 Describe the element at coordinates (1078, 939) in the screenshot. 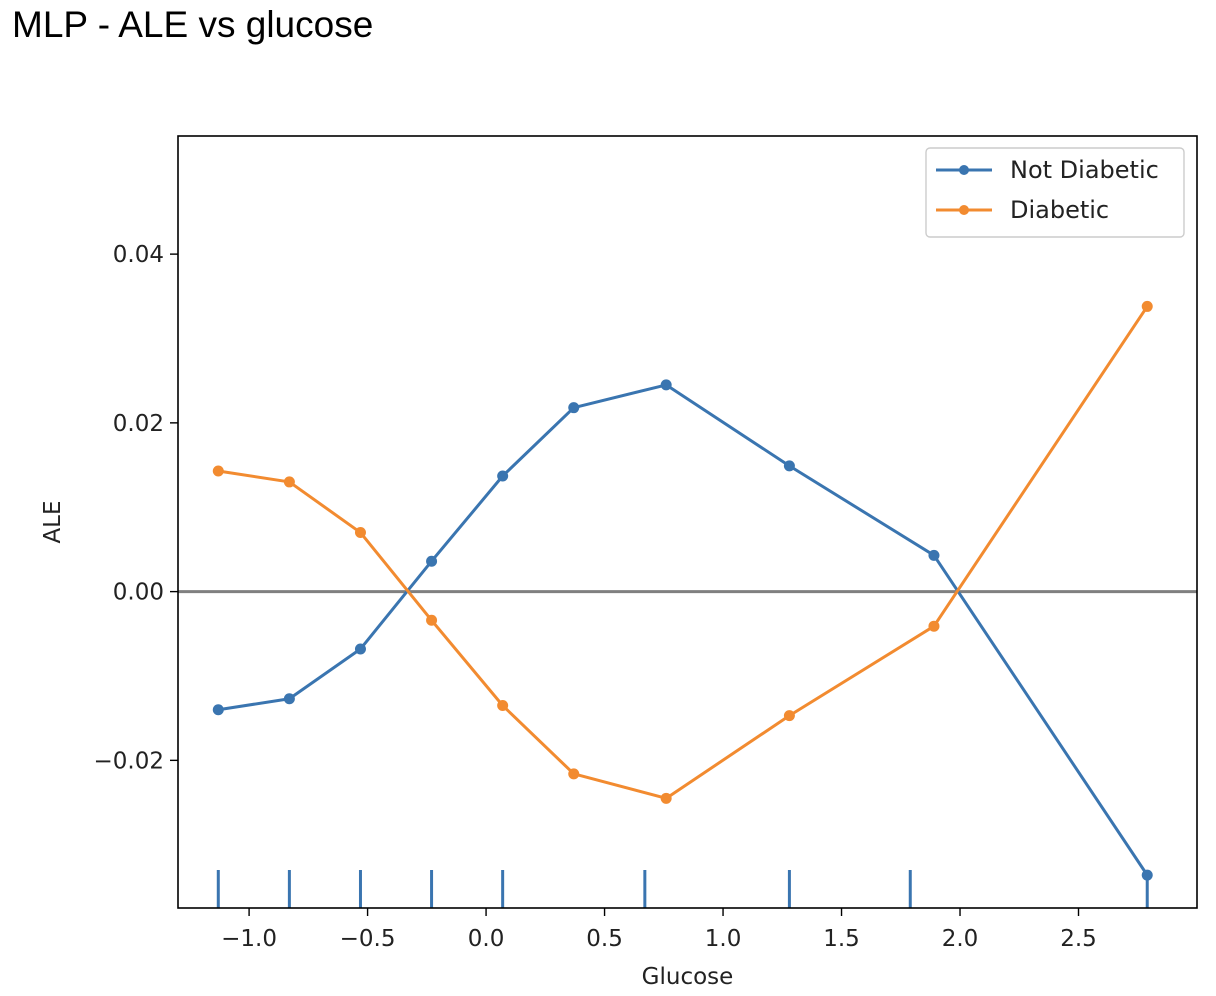

I see `x-tick-label: 2.5` at that location.